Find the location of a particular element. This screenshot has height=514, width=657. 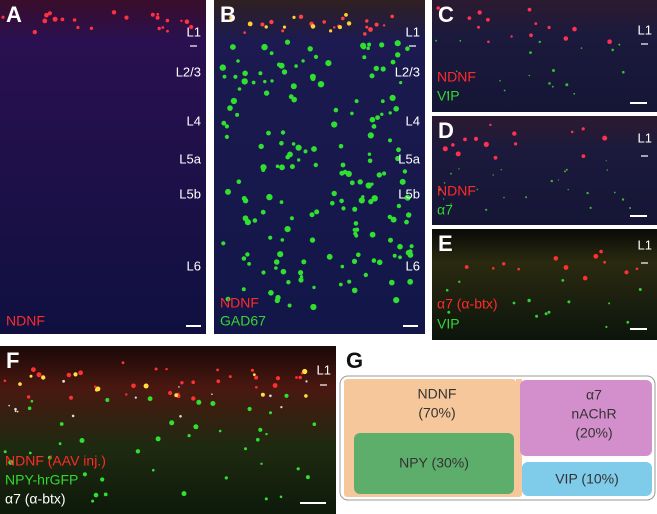

layer-label: L5b is located at coordinates (409, 193).